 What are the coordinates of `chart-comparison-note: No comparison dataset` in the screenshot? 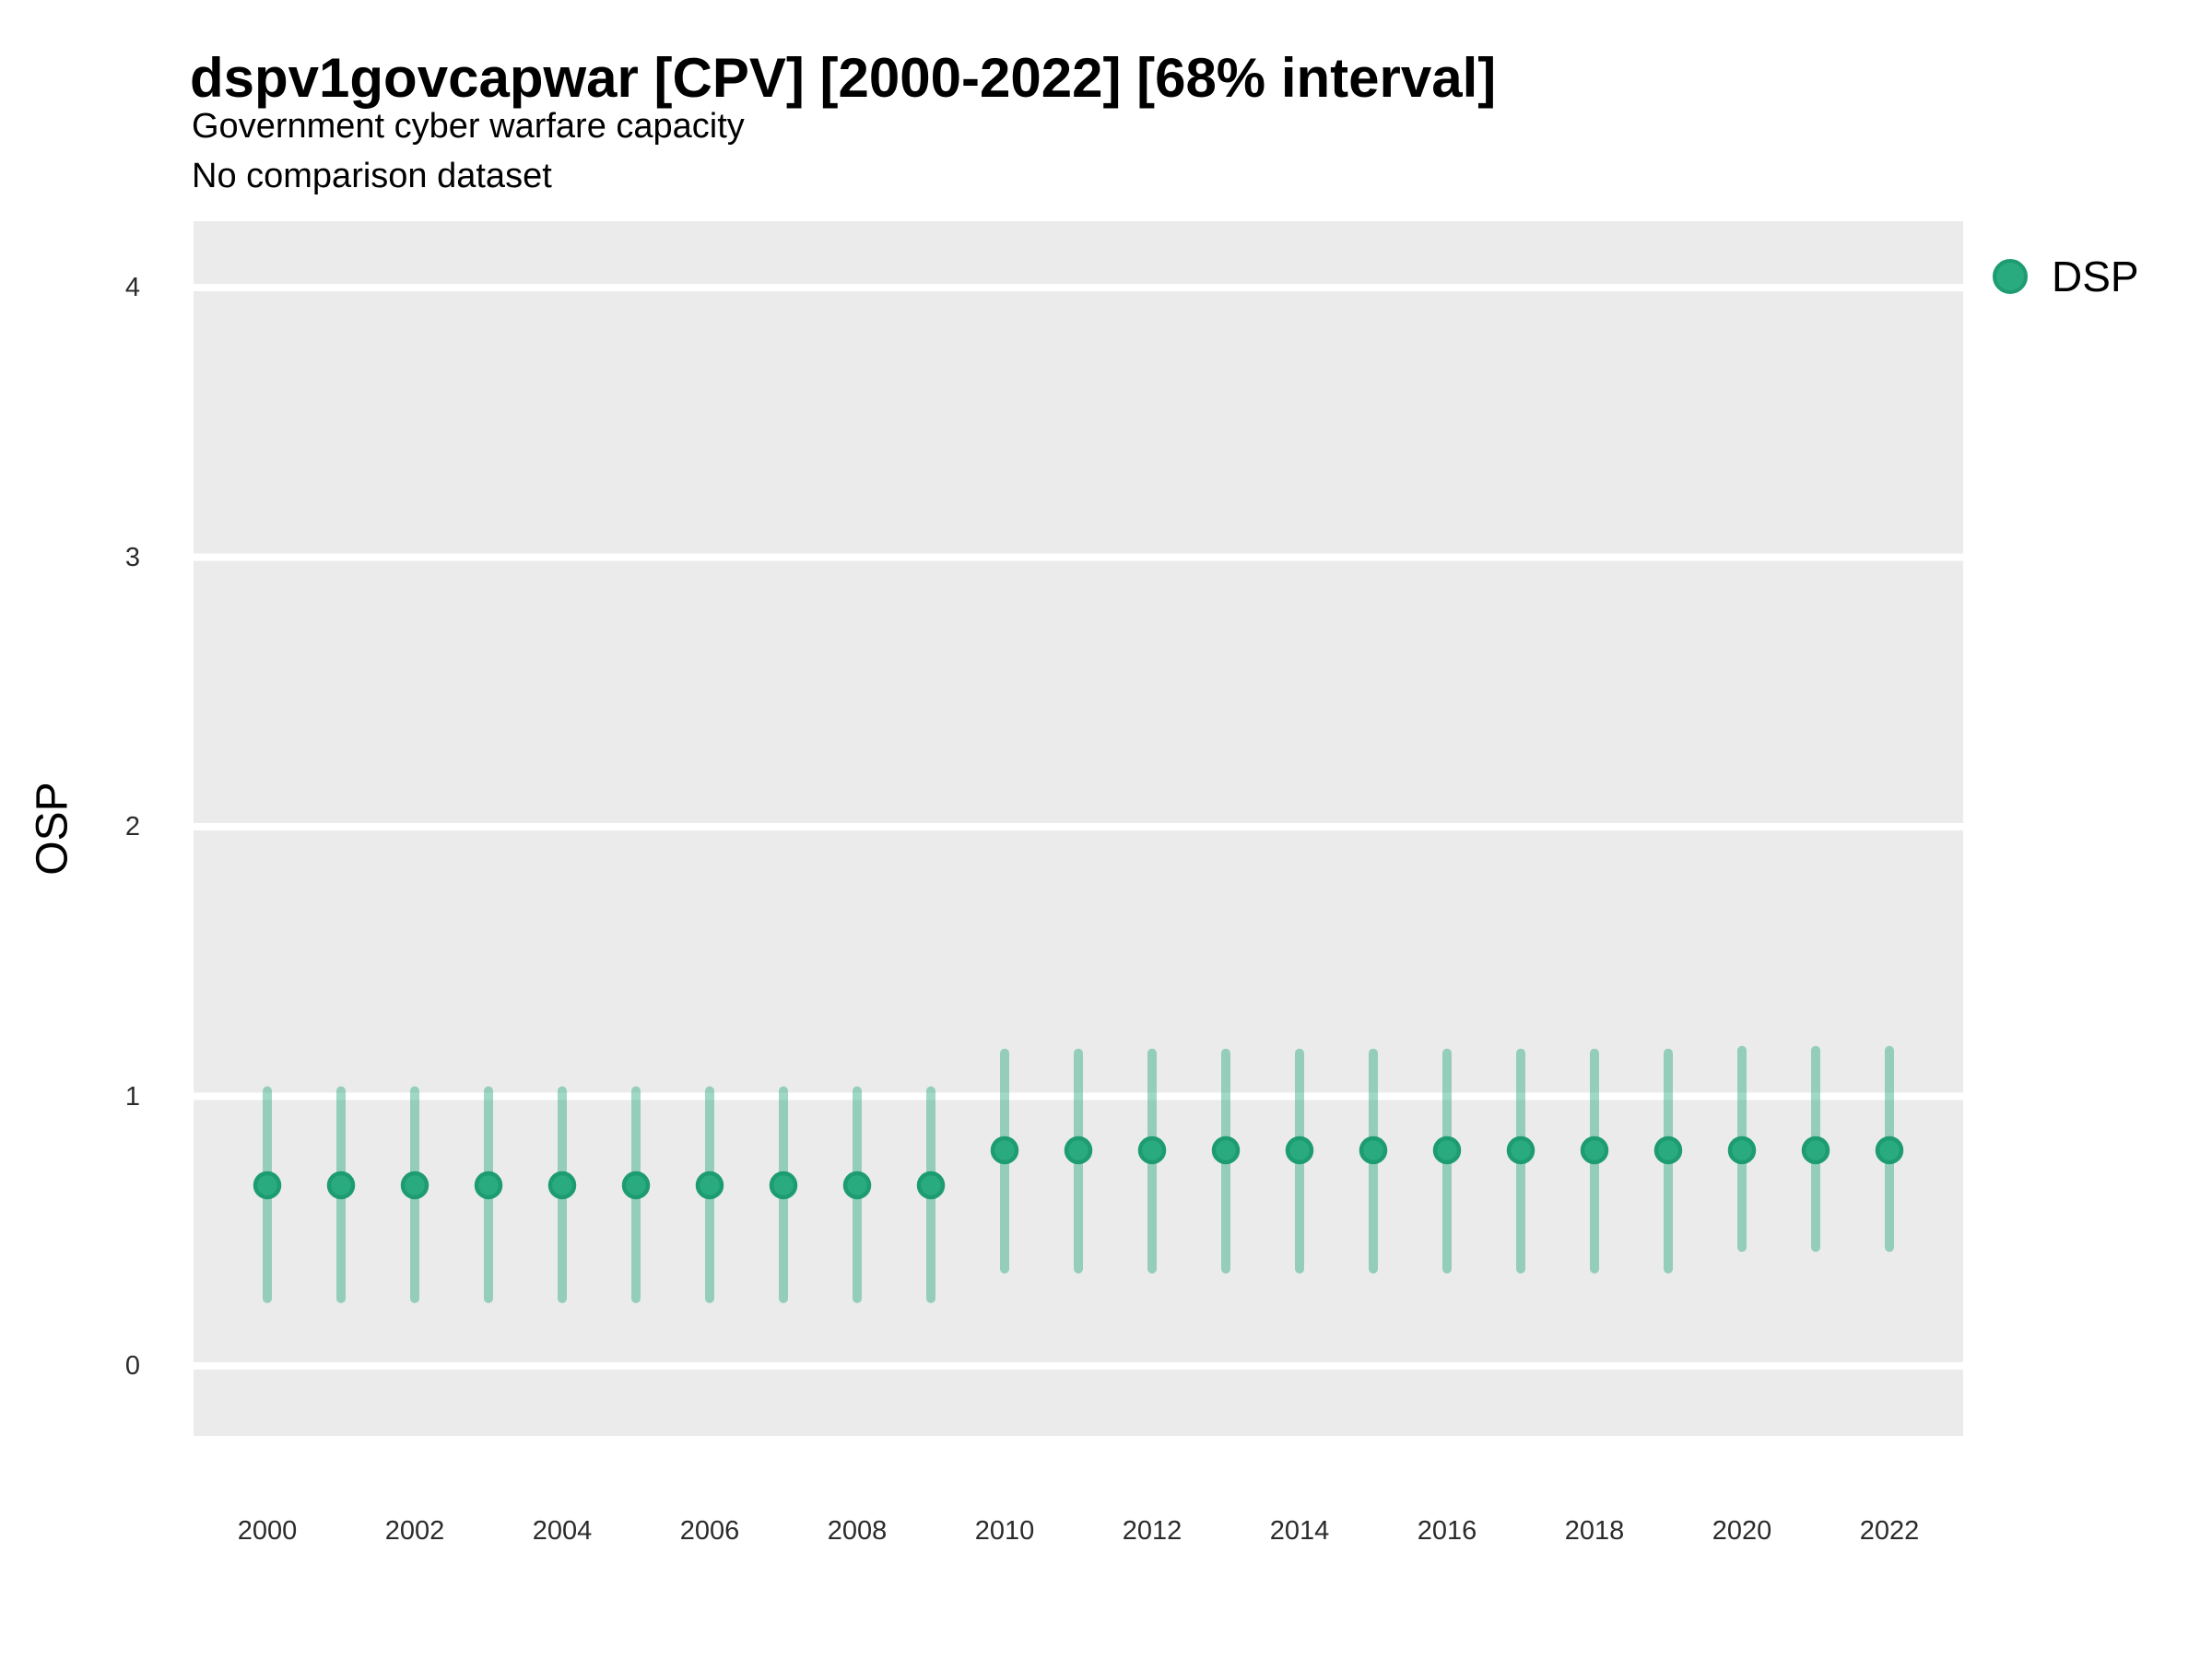 It's located at (372, 176).